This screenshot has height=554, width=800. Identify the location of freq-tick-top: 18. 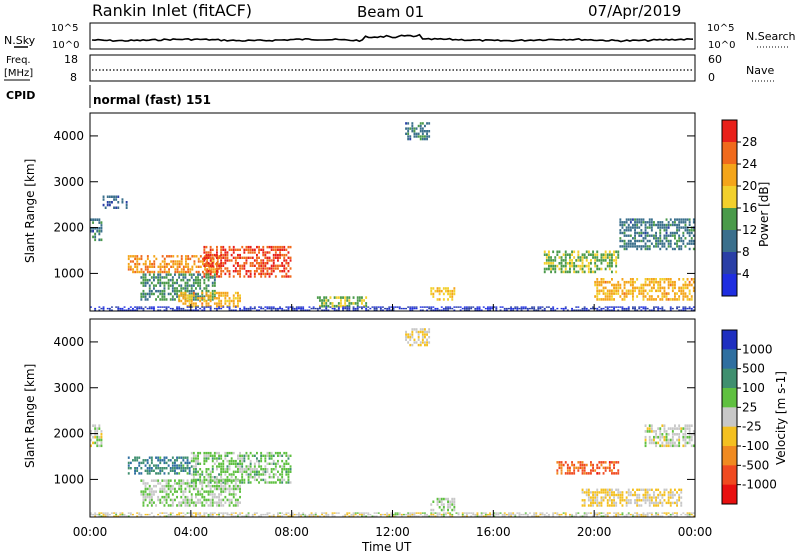
(71, 59).